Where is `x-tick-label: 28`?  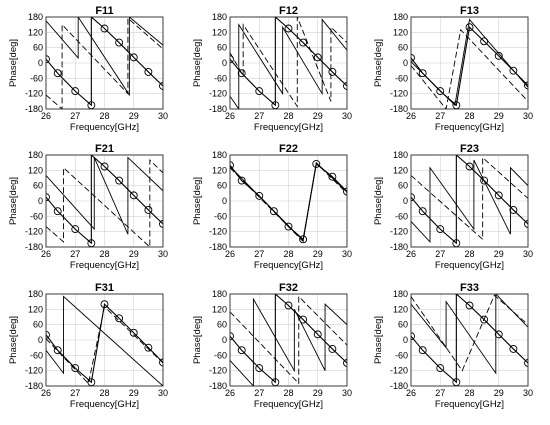 x-tick-label: 28 is located at coordinates (469, 393).